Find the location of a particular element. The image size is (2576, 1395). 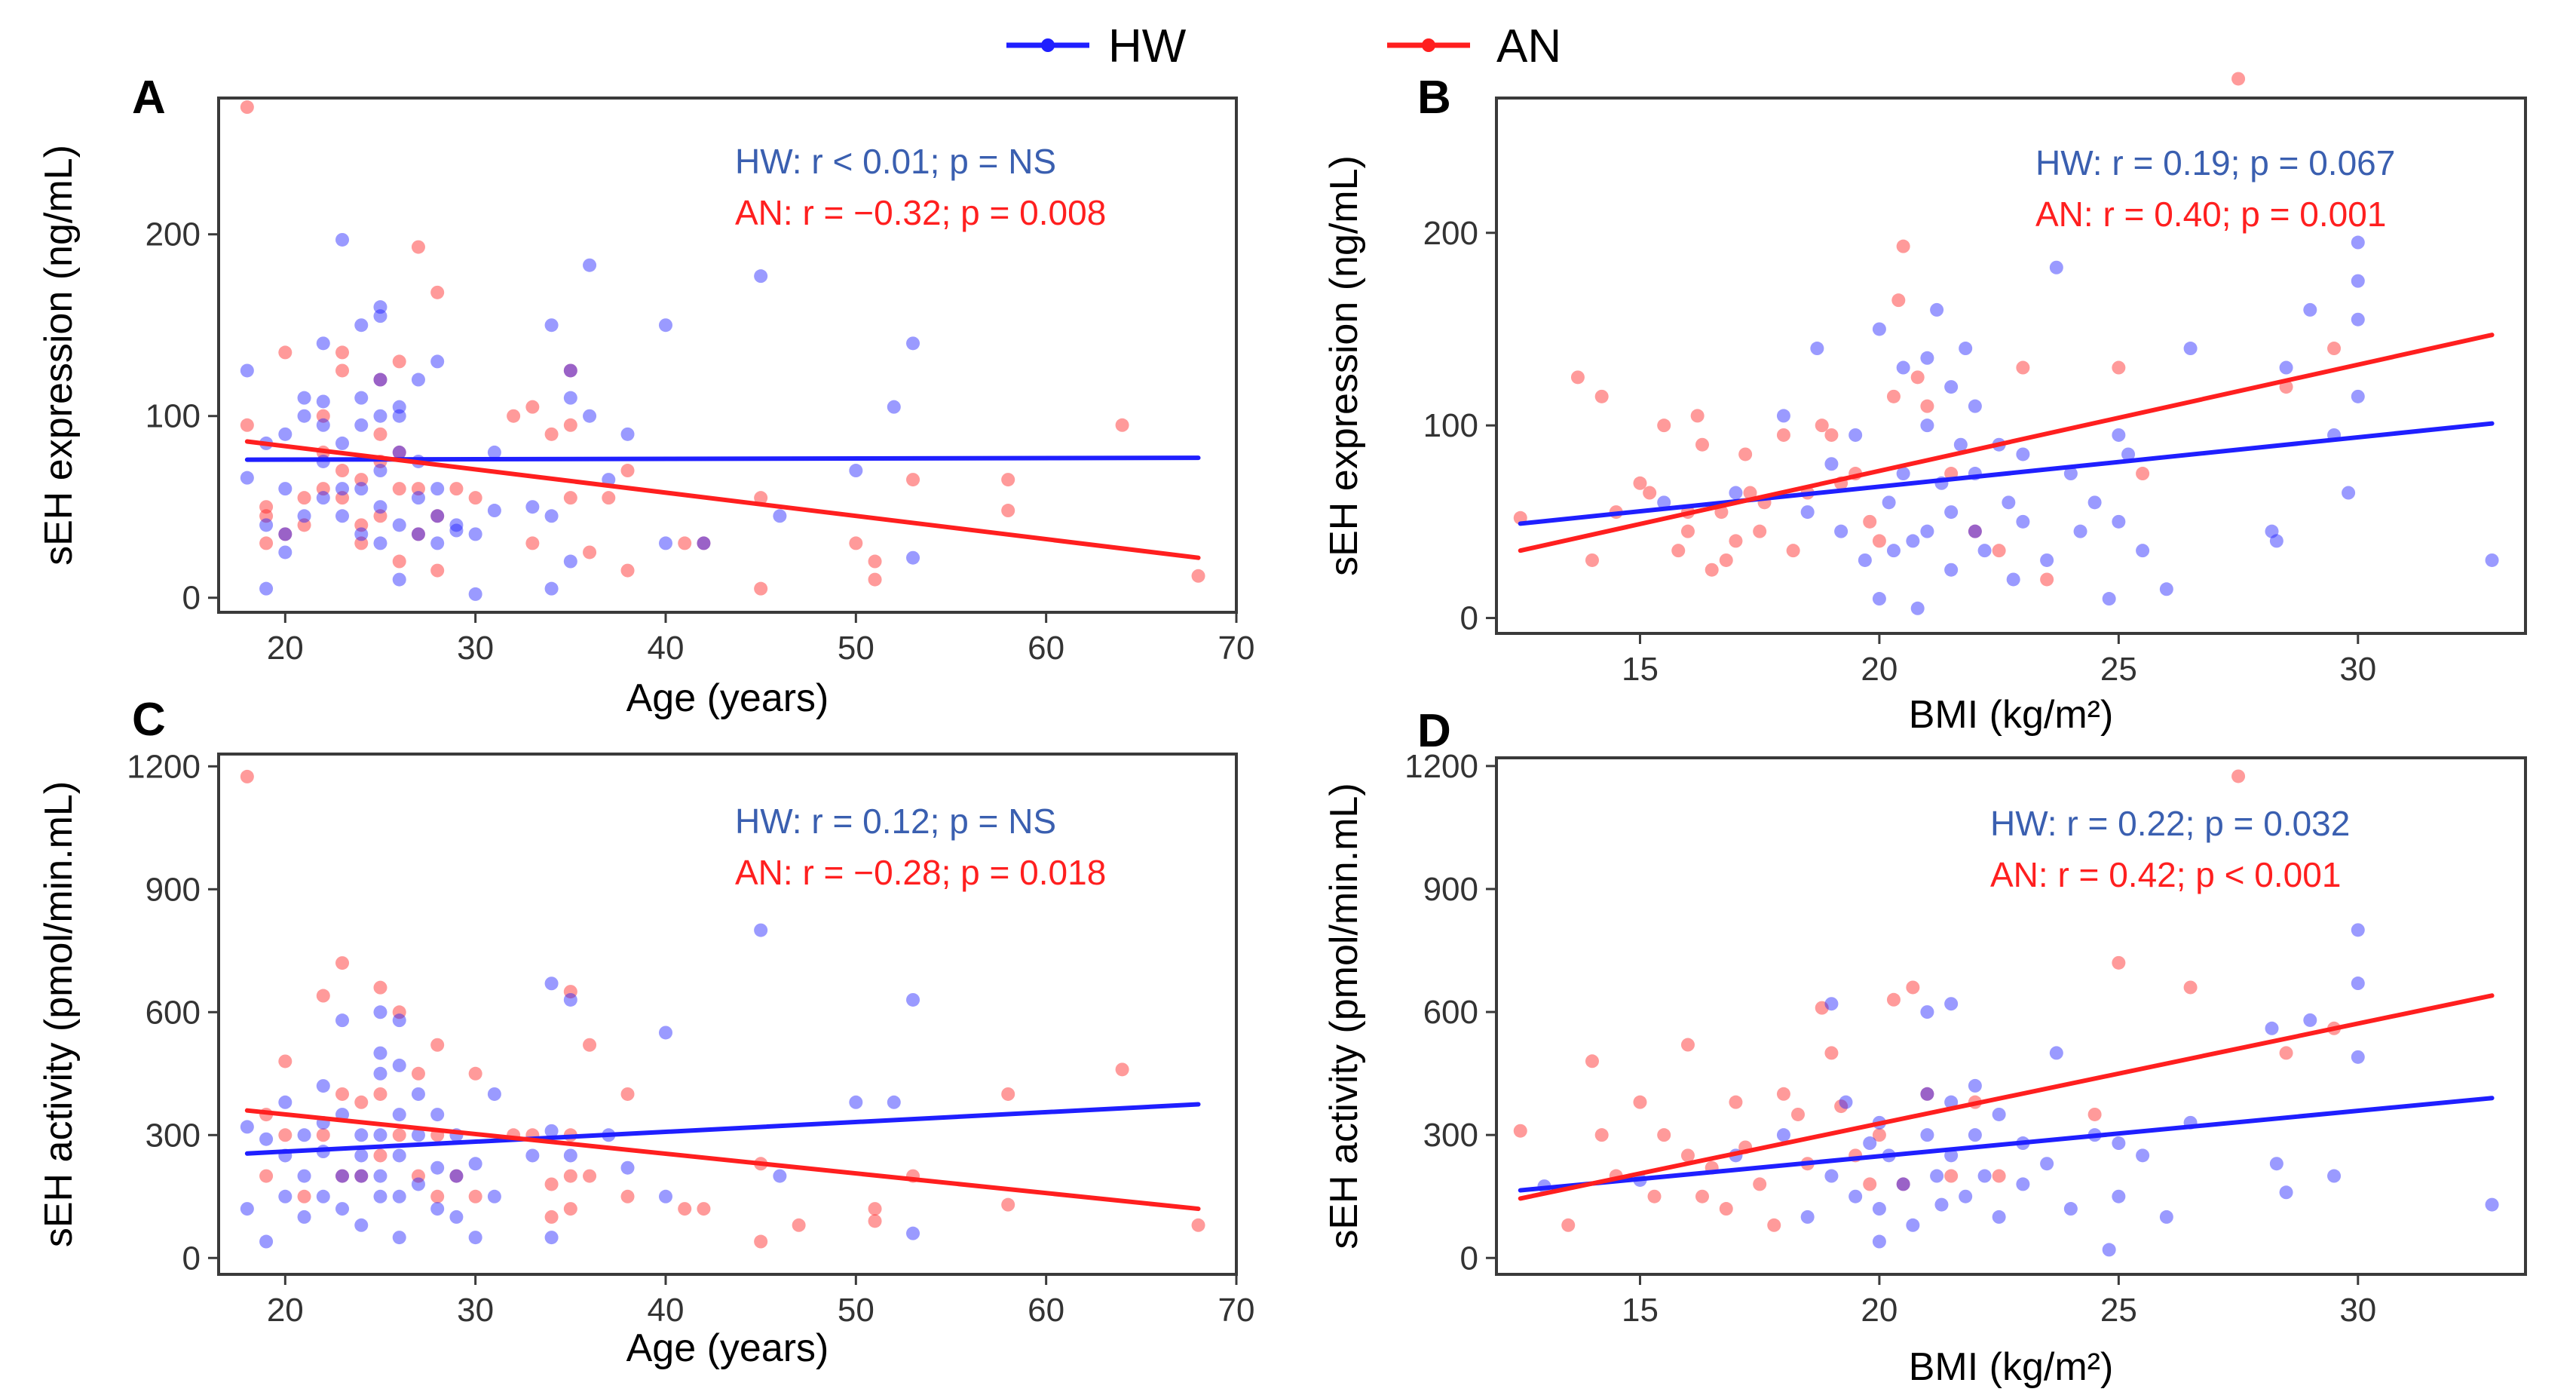

x-axis-label-b: BMI (kg/m²) is located at coordinates (2011, 715).